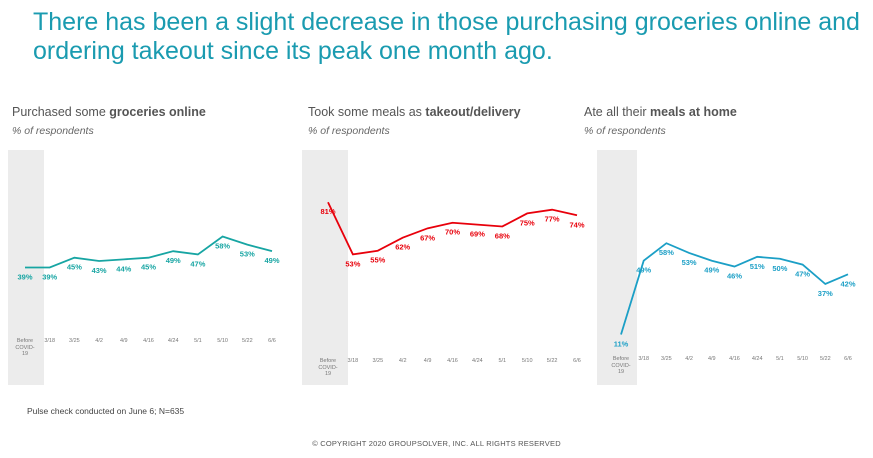 The height and width of the screenshot is (458, 873). What do you see at coordinates (327, 211) in the screenshot?
I see `data-label: 81%` at bounding box center [327, 211].